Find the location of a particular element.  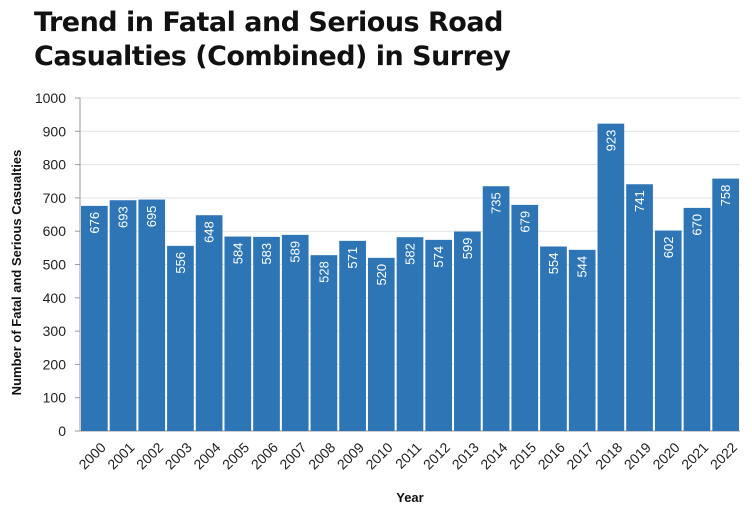

bar-2010 is located at coordinates (381, 344).